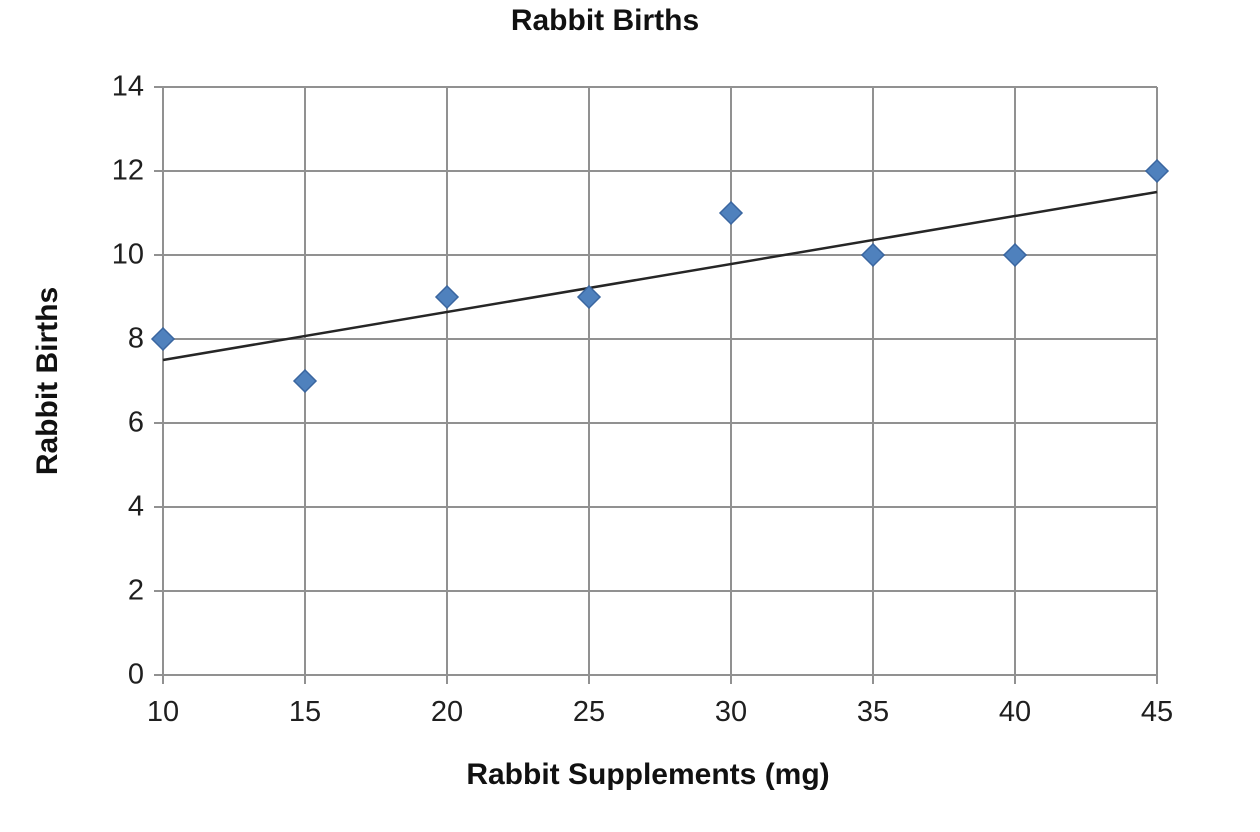 This screenshot has width=1260, height=832. Describe the element at coordinates (127, 86) in the screenshot. I see `y-tick-label: 14` at that location.